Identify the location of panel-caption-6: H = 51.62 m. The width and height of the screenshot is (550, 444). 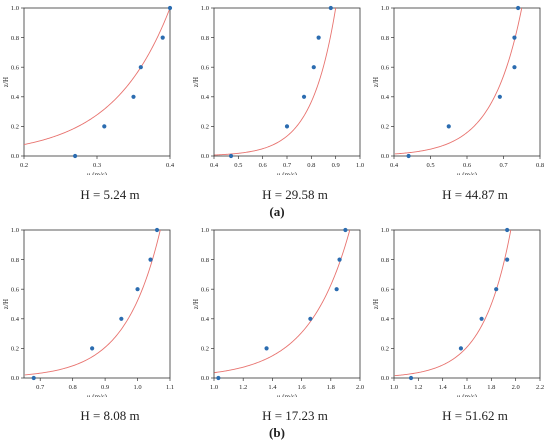
(475, 415).